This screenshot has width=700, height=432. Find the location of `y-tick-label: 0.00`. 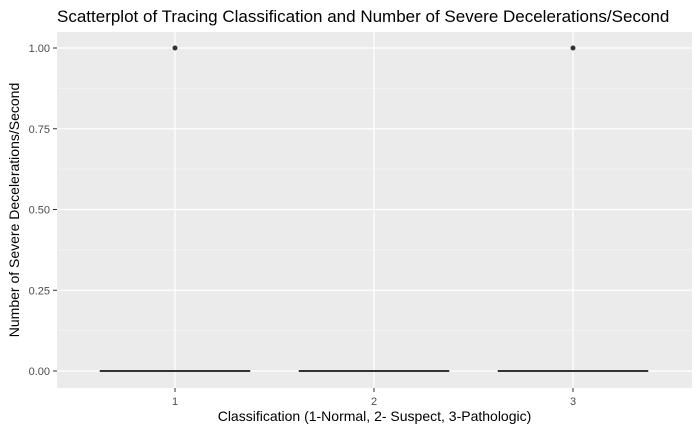

y-tick-label: 0.00 is located at coordinates (39, 372).